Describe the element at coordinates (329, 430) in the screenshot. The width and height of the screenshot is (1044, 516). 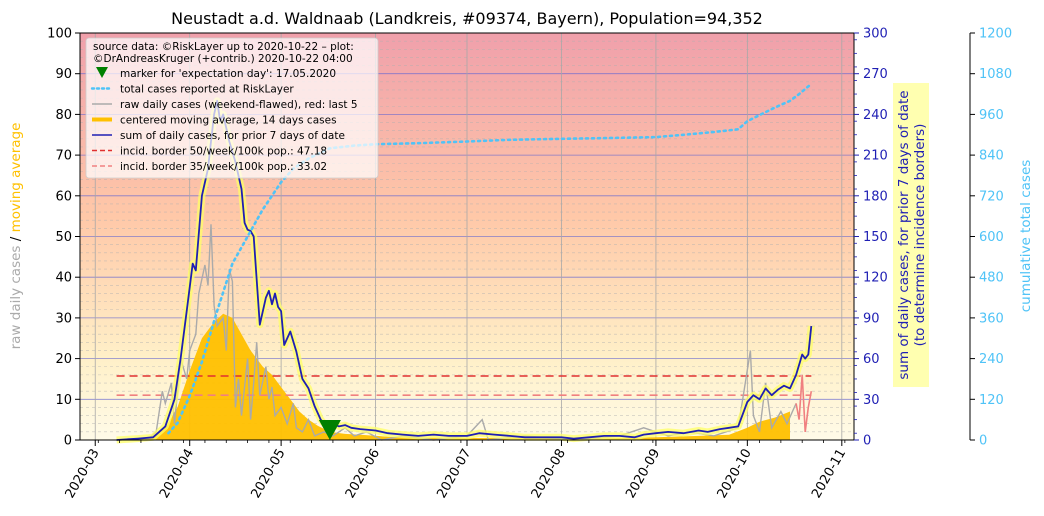
I see `expectation-day-marker` at that location.